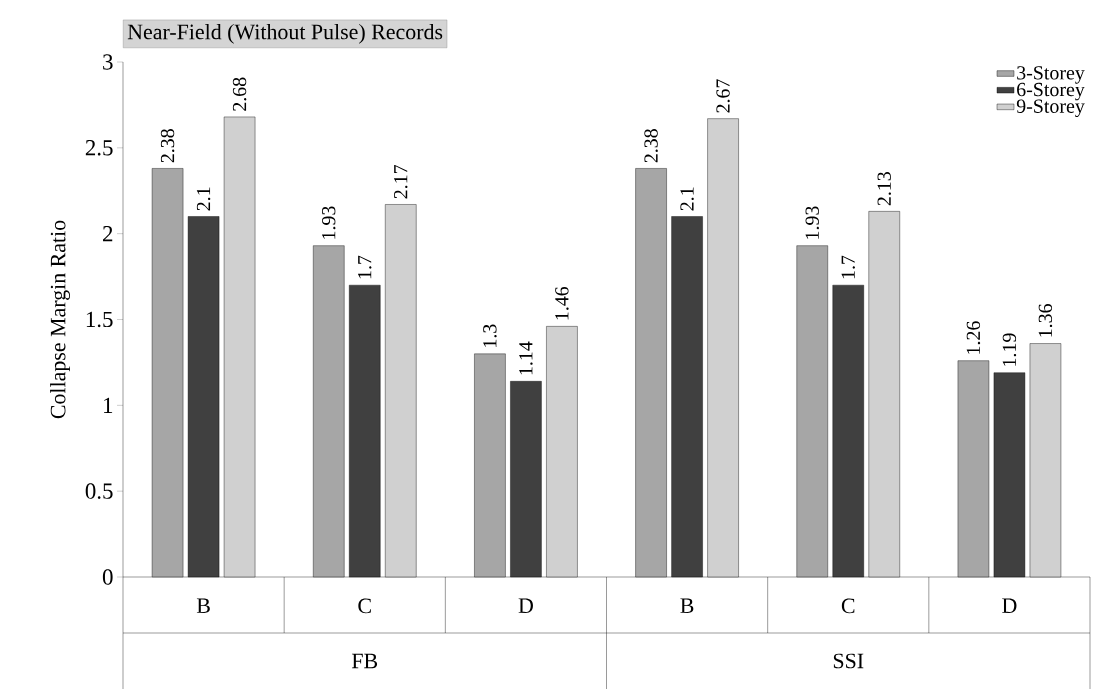 The height and width of the screenshot is (689, 1107). What do you see at coordinates (973, 337) in the screenshot?
I see `data-label: 1.26` at bounding box center [973, 337].